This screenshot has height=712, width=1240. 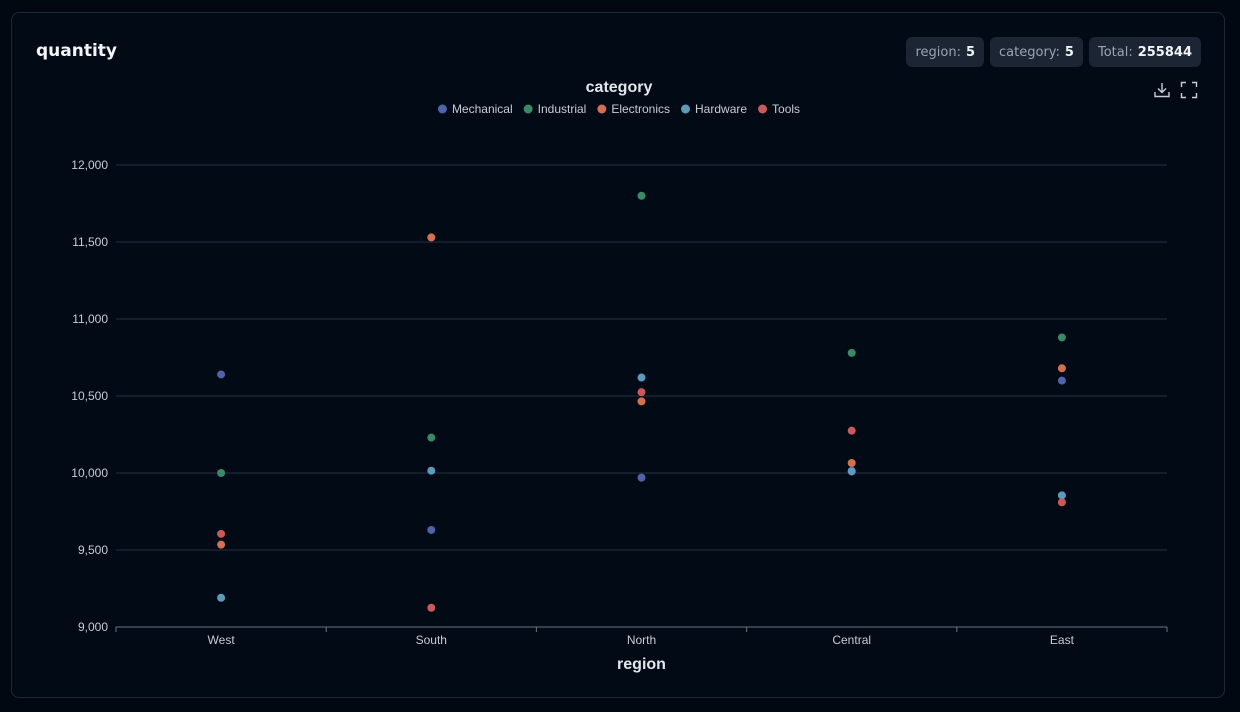 What do you see at coordinates (1189, 90) in the screenshot?
I see `fullscreen-icon` at bounding box center [1189, 90].